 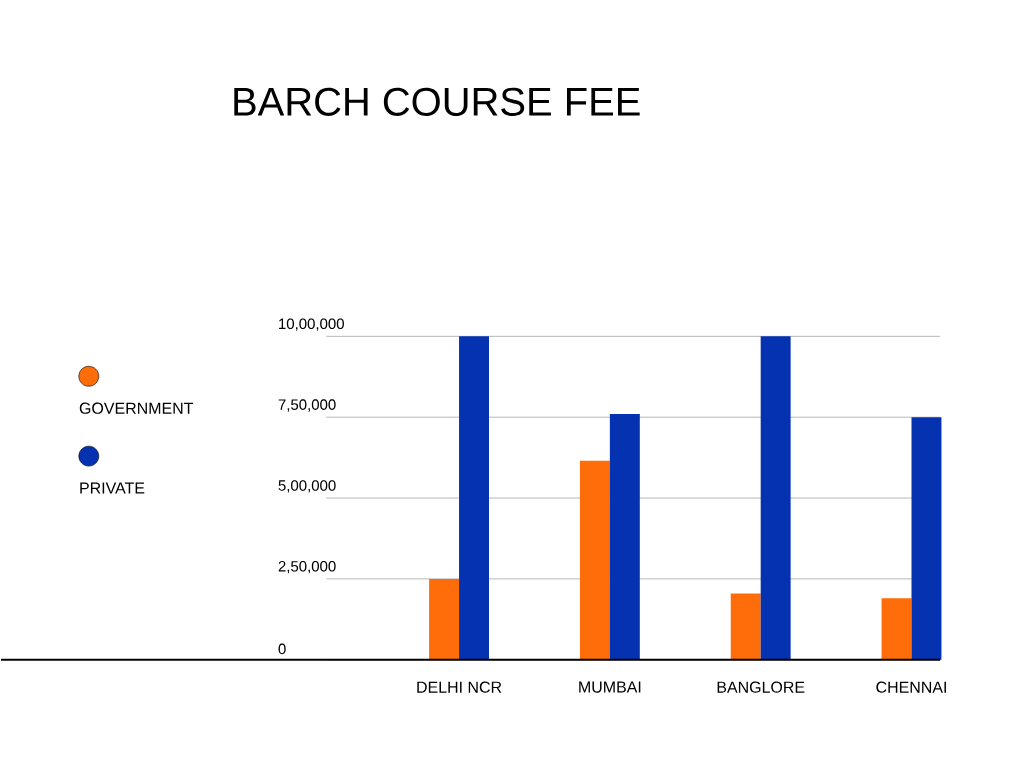 I want to click on y-tick-label: 0, so click(x=282, y=649).